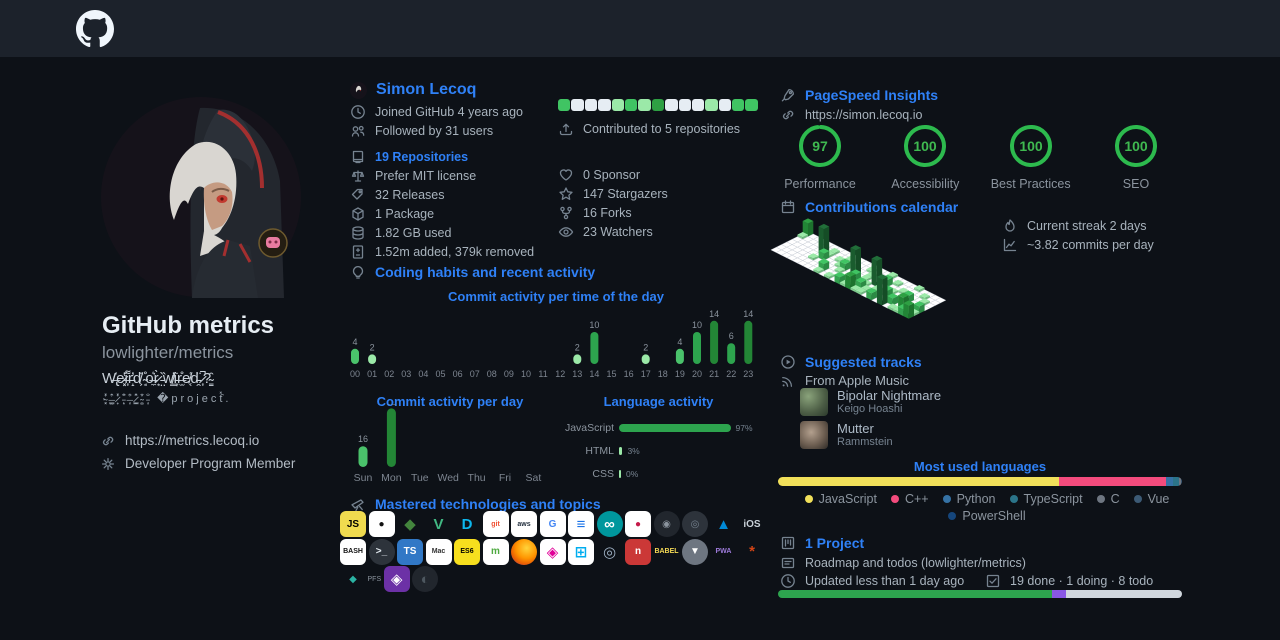 The height and width of the screenshot is (640, 1280). I want to click on website-link: https://metrics.lecoq.io, so click(192, 440).